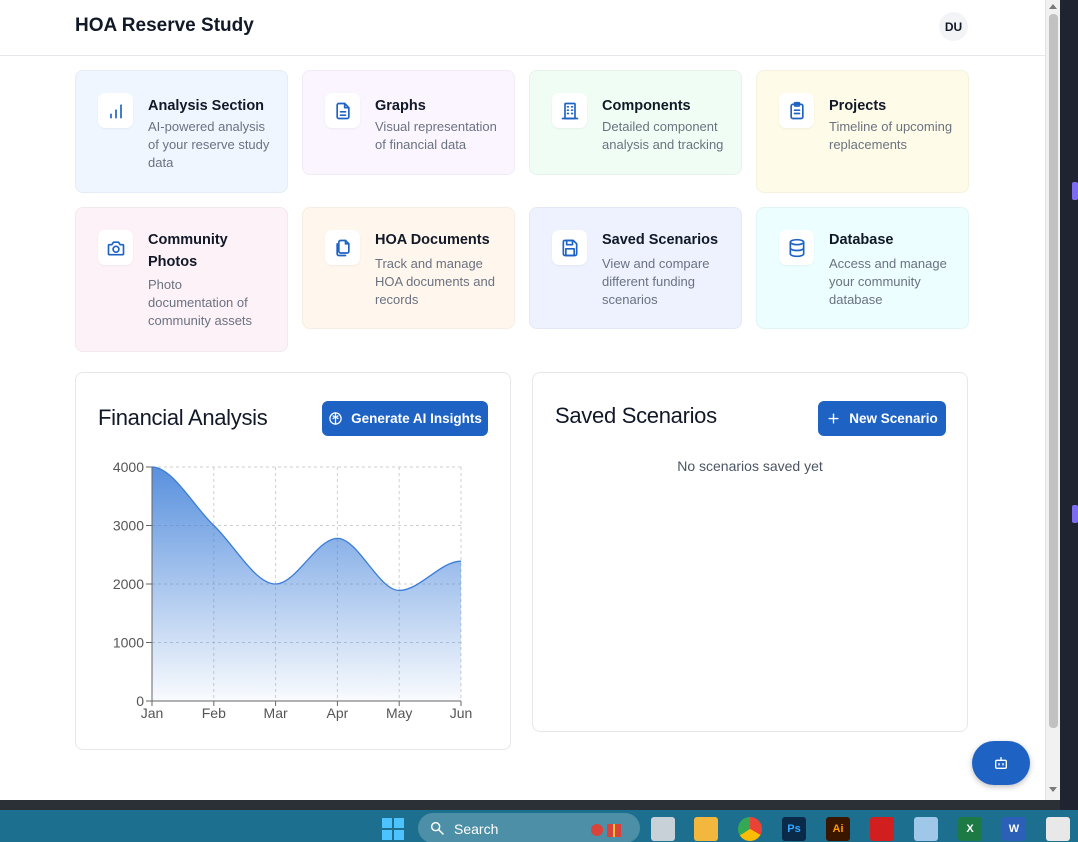 Image resolution: width=1078 pixels, height=842 pixels. Describe the element at coordinates (796, 110) in the screenshot. I see `clipboard-icon` at that location.